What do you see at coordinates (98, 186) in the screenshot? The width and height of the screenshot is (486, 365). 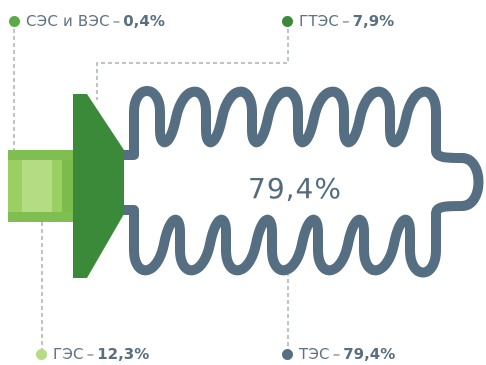 I see `gtes-segment` at bounding box center [98, 186].